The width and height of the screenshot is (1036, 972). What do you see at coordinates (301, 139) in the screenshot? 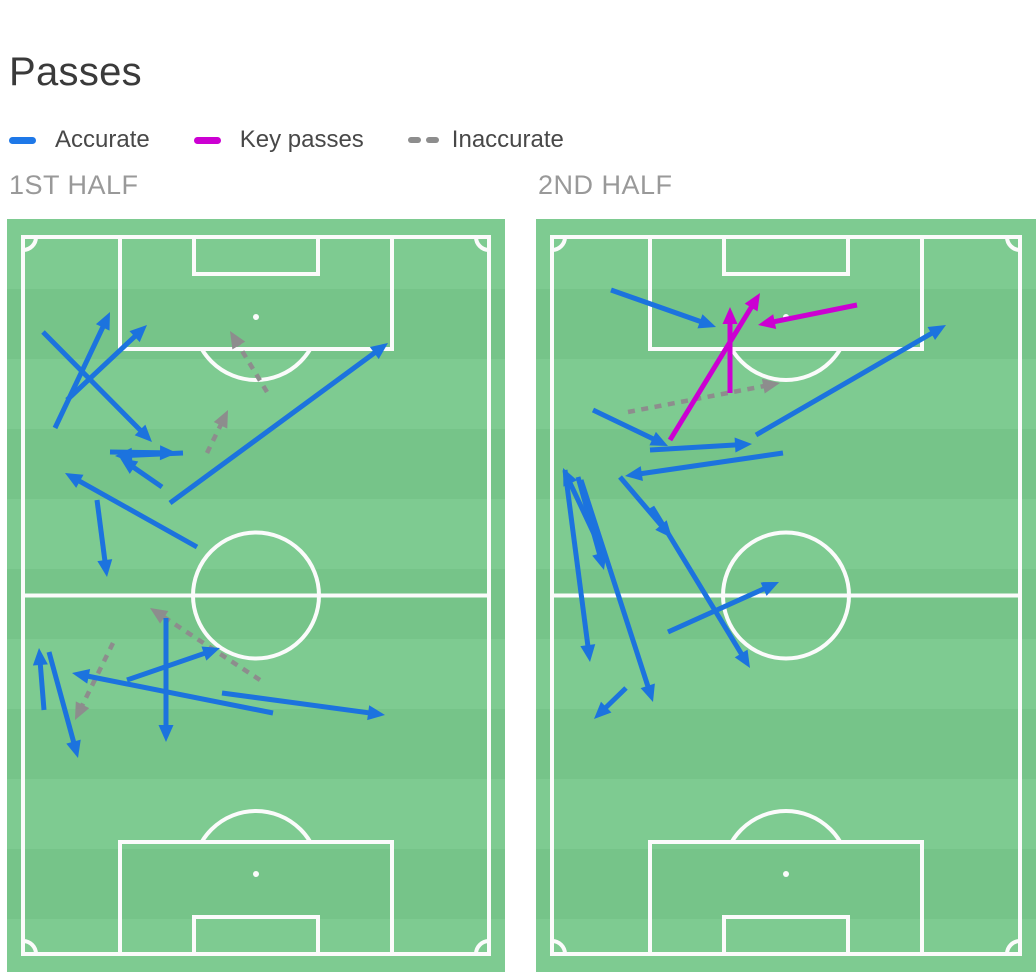
I see `legend-label-key-passes: Key passes` at bounding box center [301, 139].